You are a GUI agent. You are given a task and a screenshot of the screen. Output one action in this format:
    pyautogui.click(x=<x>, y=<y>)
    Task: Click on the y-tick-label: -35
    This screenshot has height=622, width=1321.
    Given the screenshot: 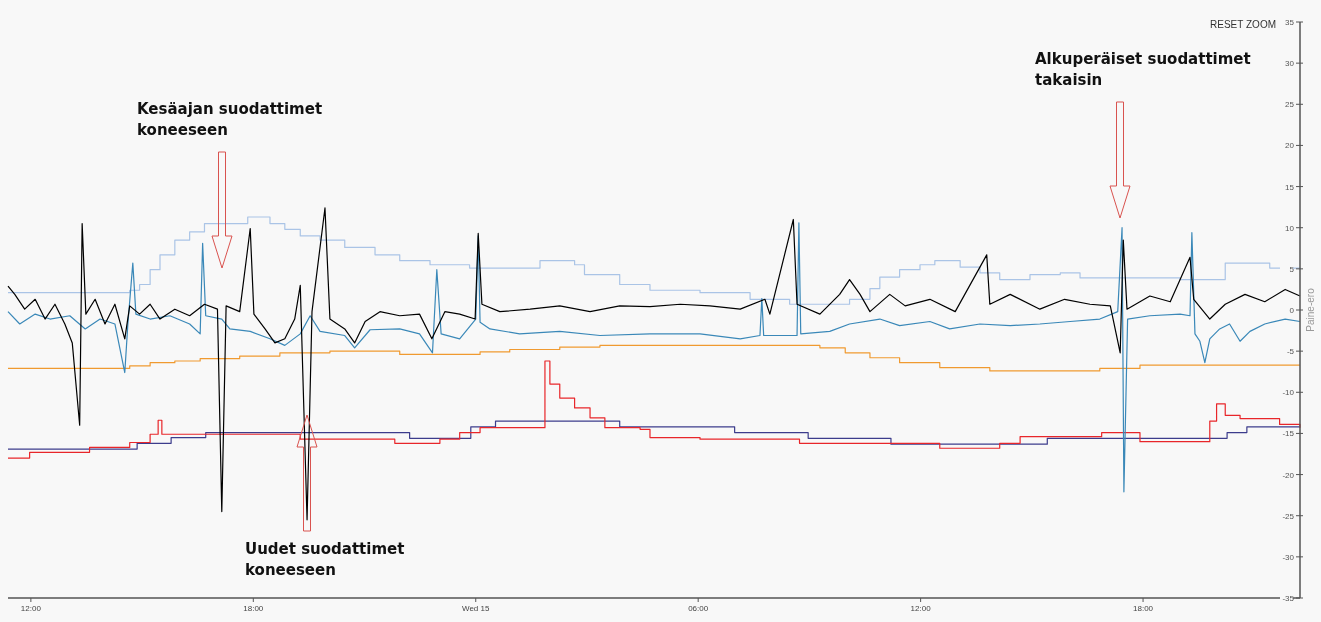 What is the action you would take?
    pyautogui.click(x=1288, y=598)
    